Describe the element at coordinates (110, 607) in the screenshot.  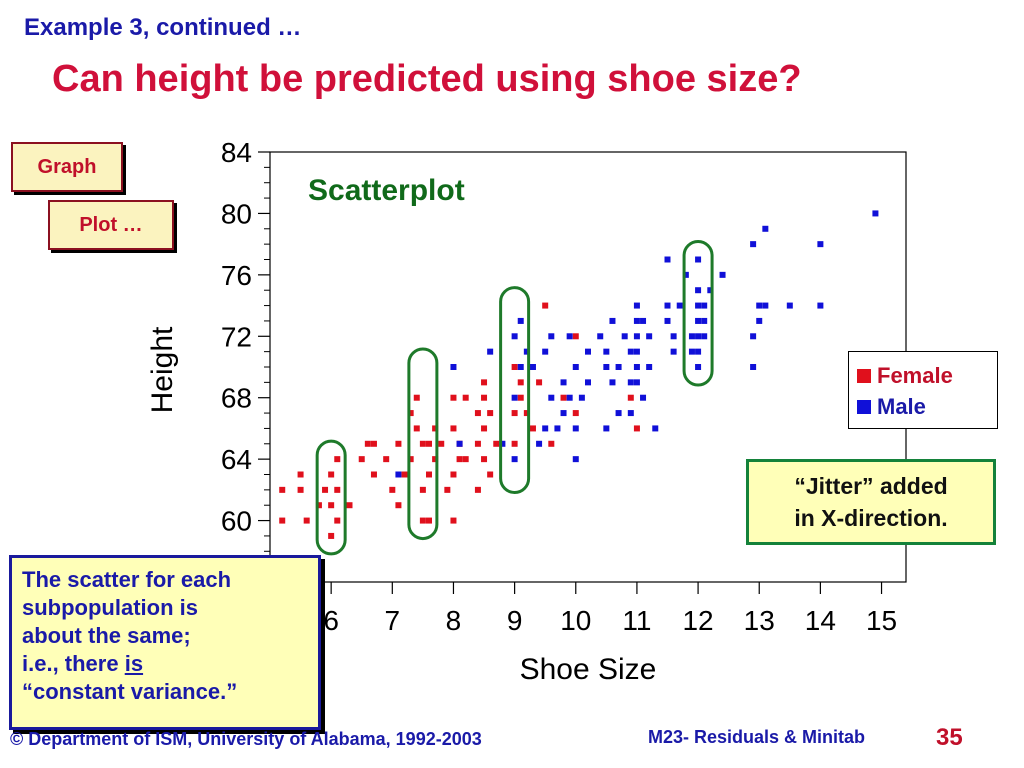
I see `scatter-note-line2: subpopulation is` at that location.